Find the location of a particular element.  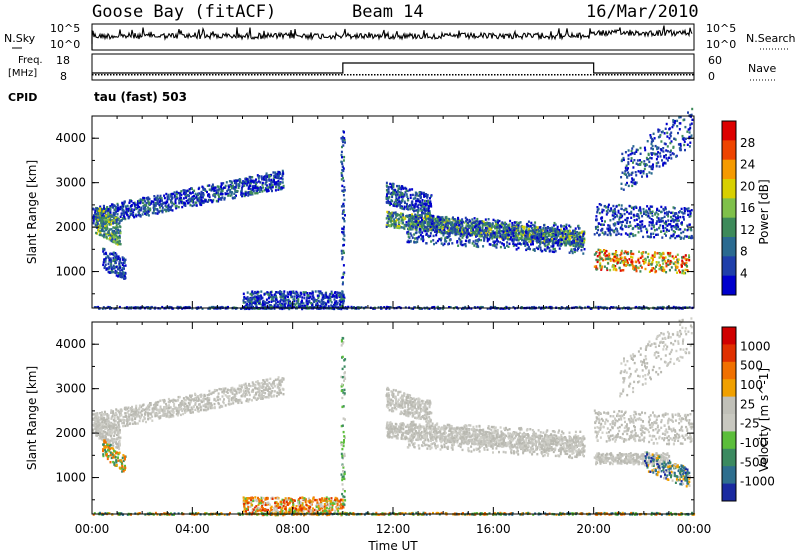

freq-trace is located at coordinates (393, 69).